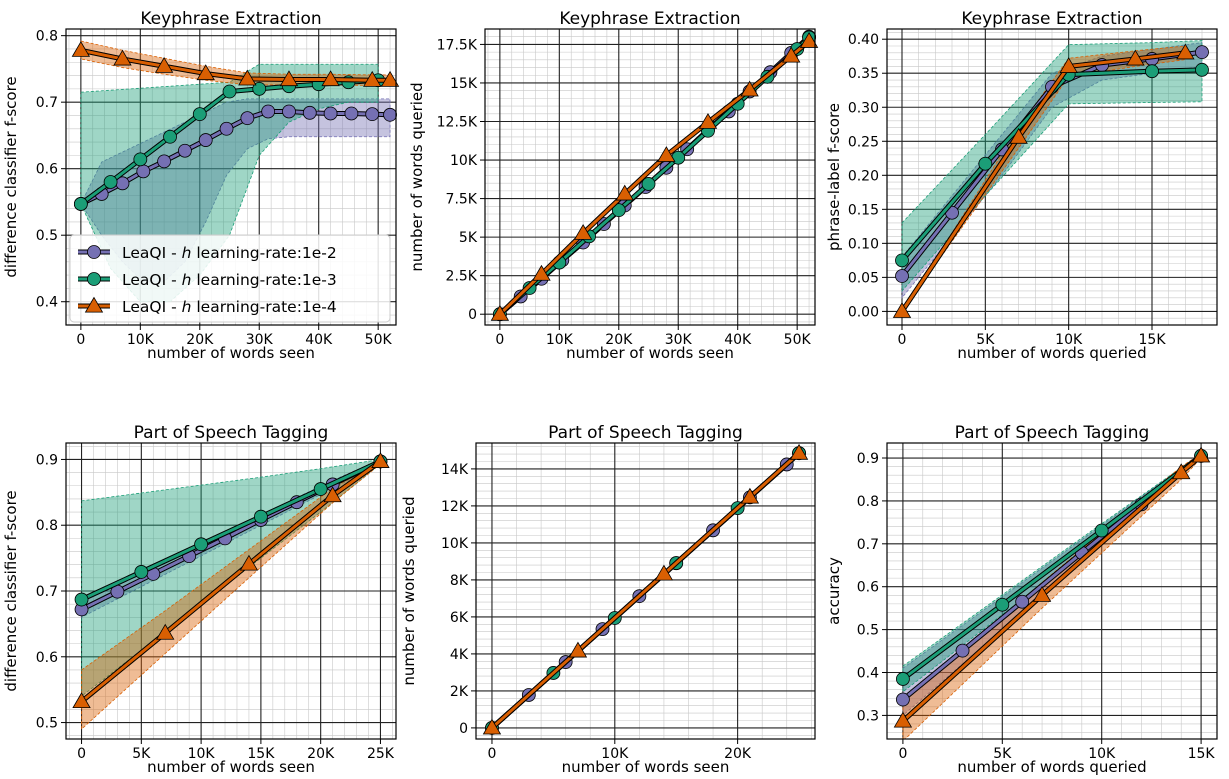 This screenshot has height=779, width=1229. I want to click on legend-label-suffix: learning-rate:1e-2, so click(263, 253).